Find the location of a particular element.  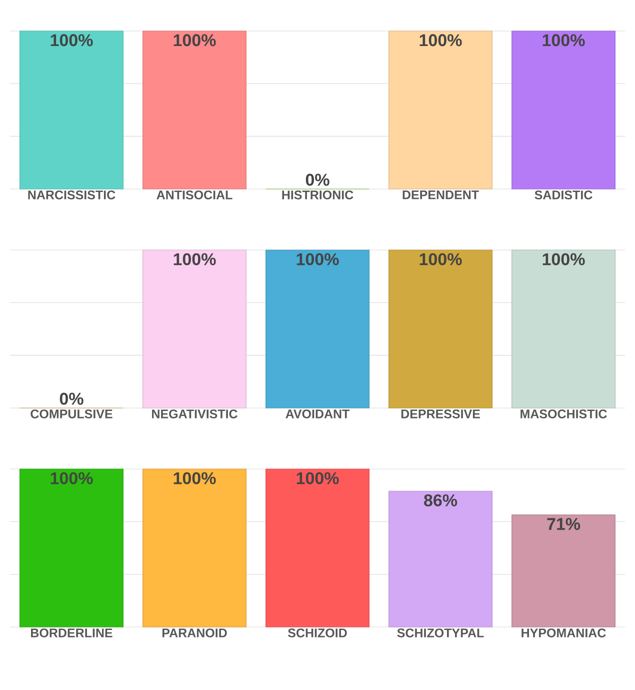

x-tick-label: PARANOID is located at coordinates (194, 633).